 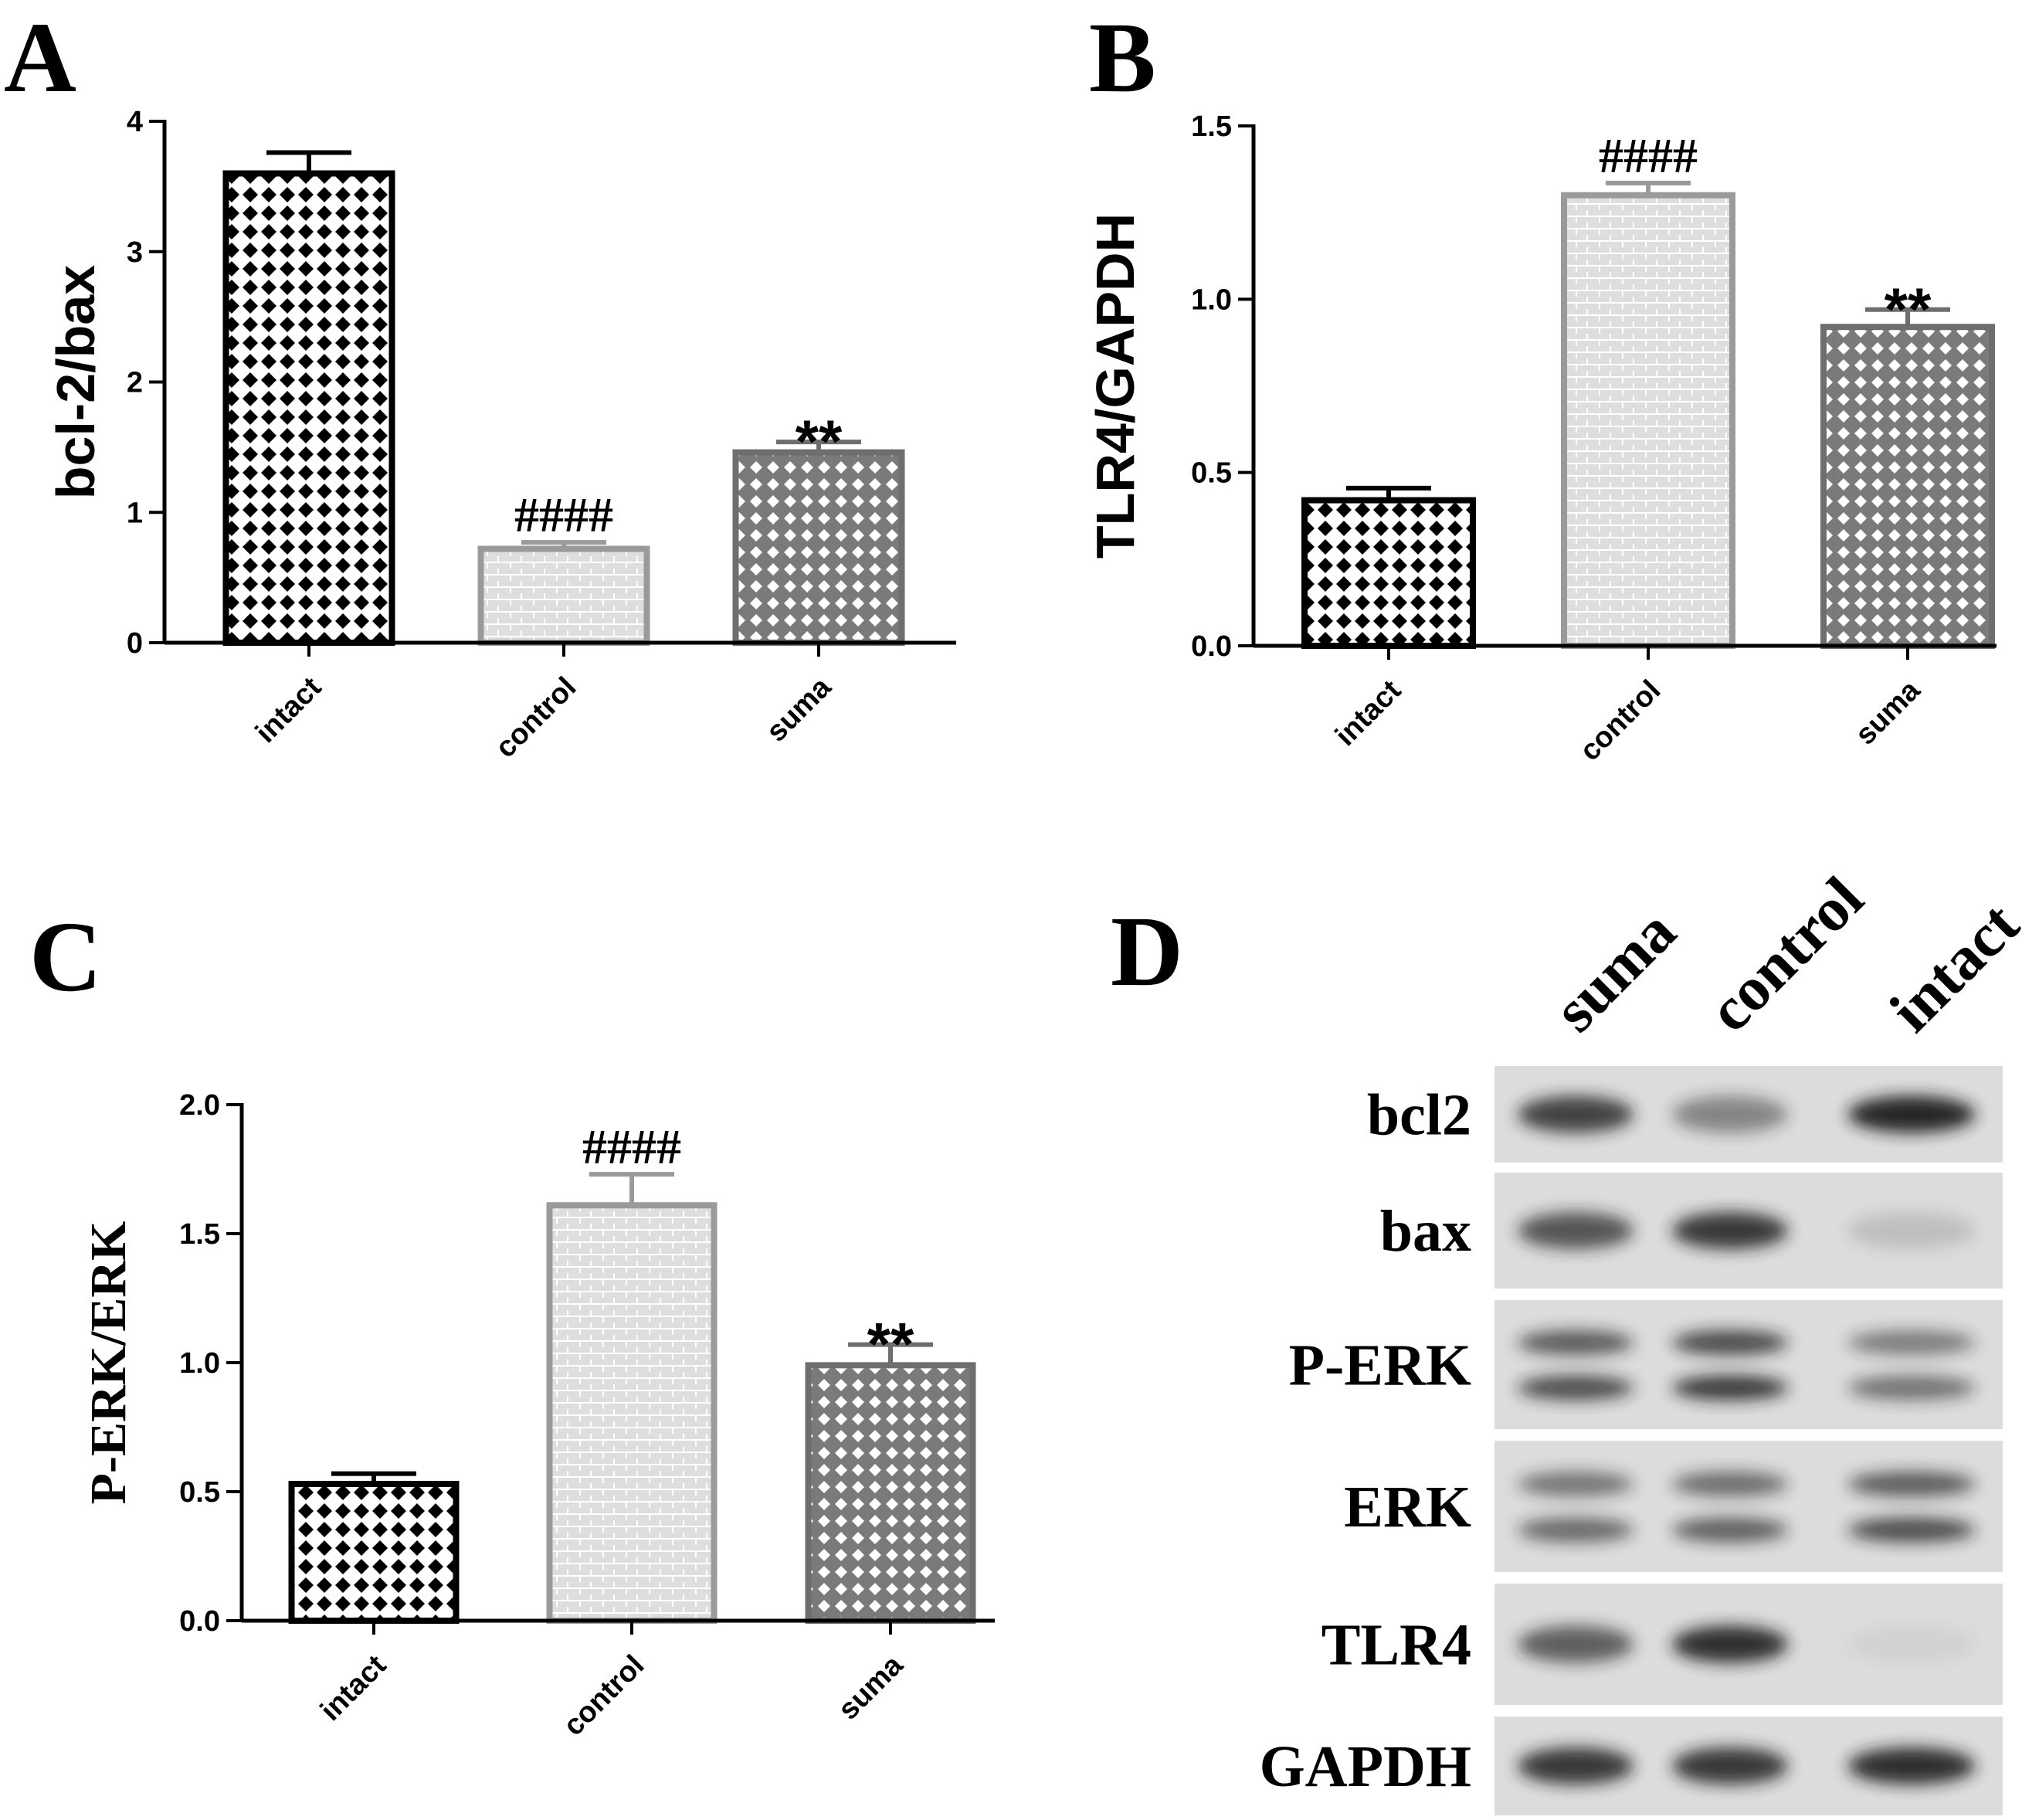 What do you see at coordinates (1419, 1115) in the screenshot?
I see `blot-row-label: bcl2` at bounding box center [1419, 1115].